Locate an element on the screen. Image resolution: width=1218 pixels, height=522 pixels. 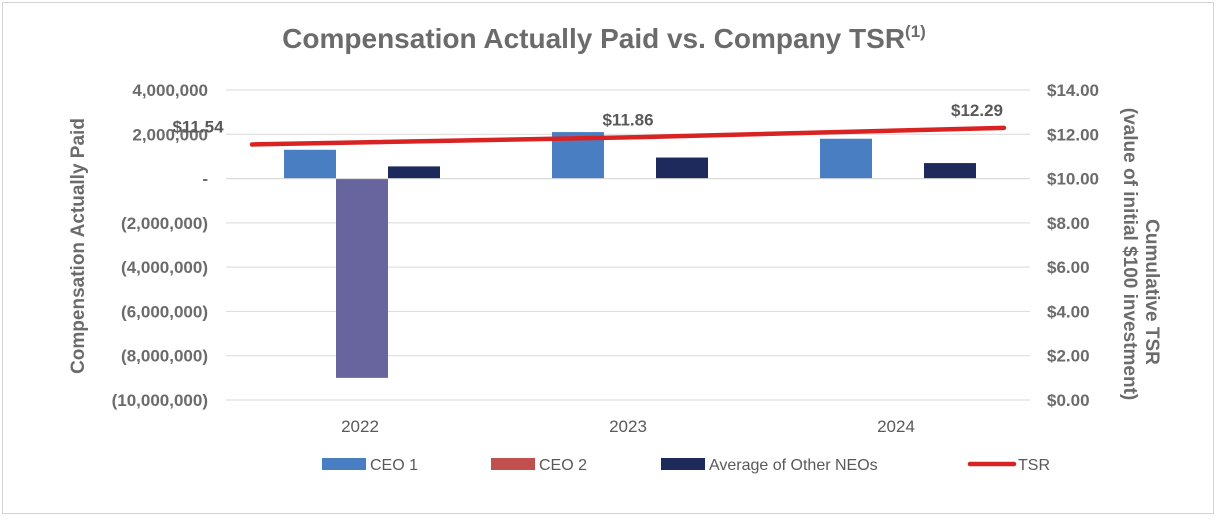
chart-title-superscript: (1) is located at coordinates (915, 31).